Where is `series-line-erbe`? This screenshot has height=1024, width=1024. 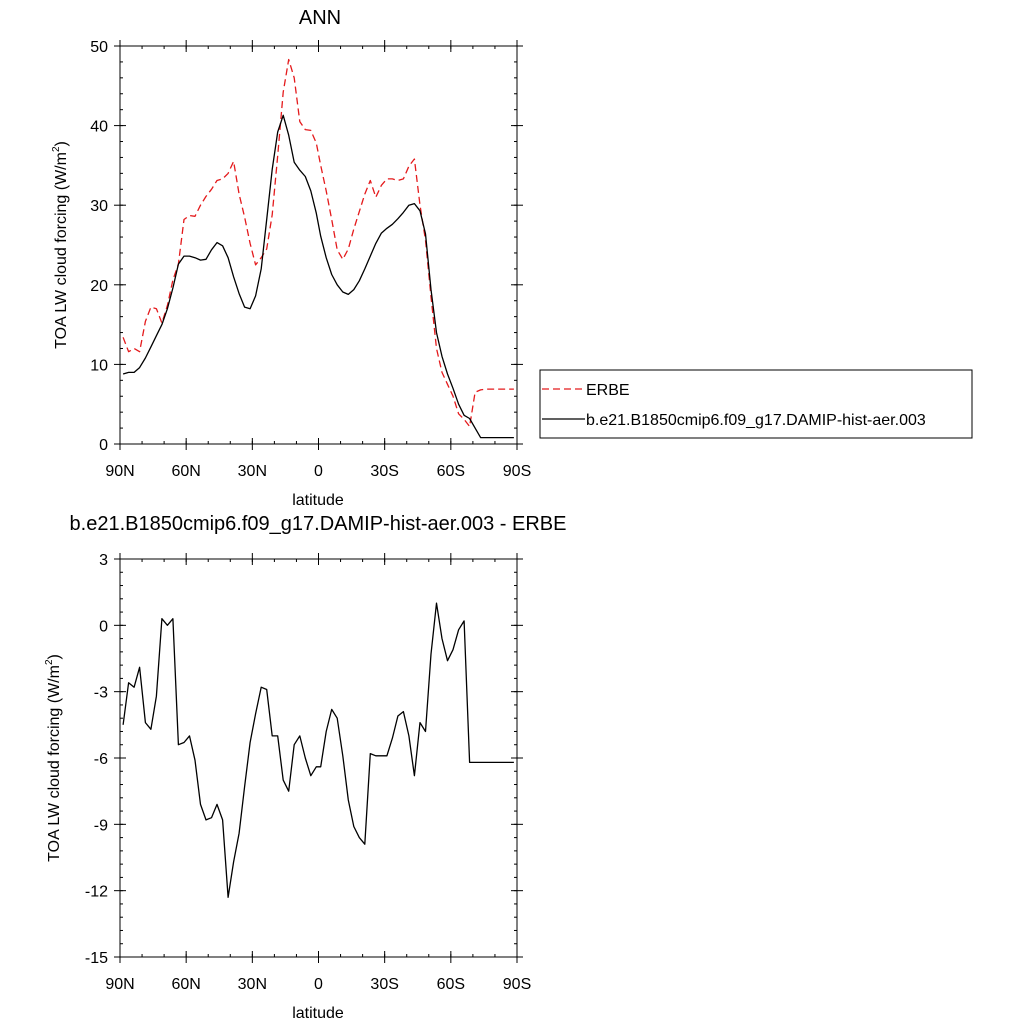
series-line-erbe is located at coordinates (318, 243).